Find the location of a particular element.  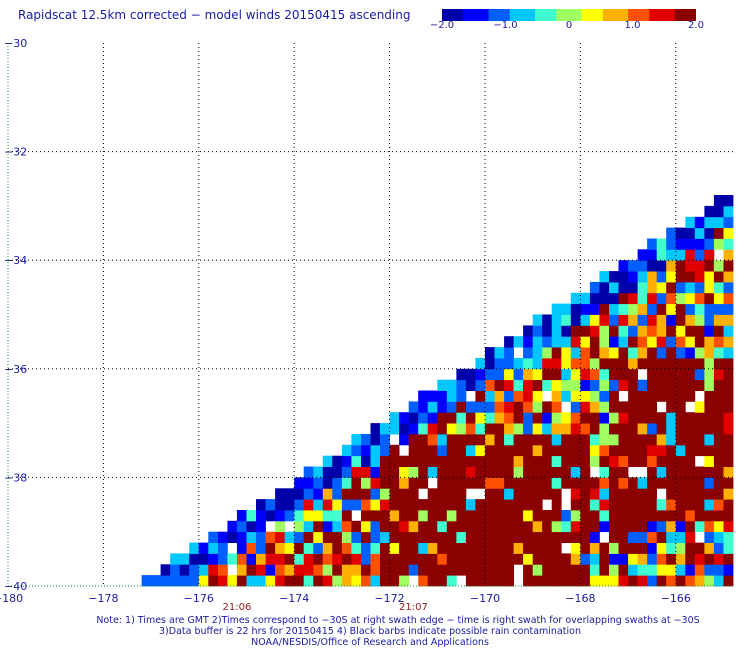

colorbar is located at coordinates (569, 15).